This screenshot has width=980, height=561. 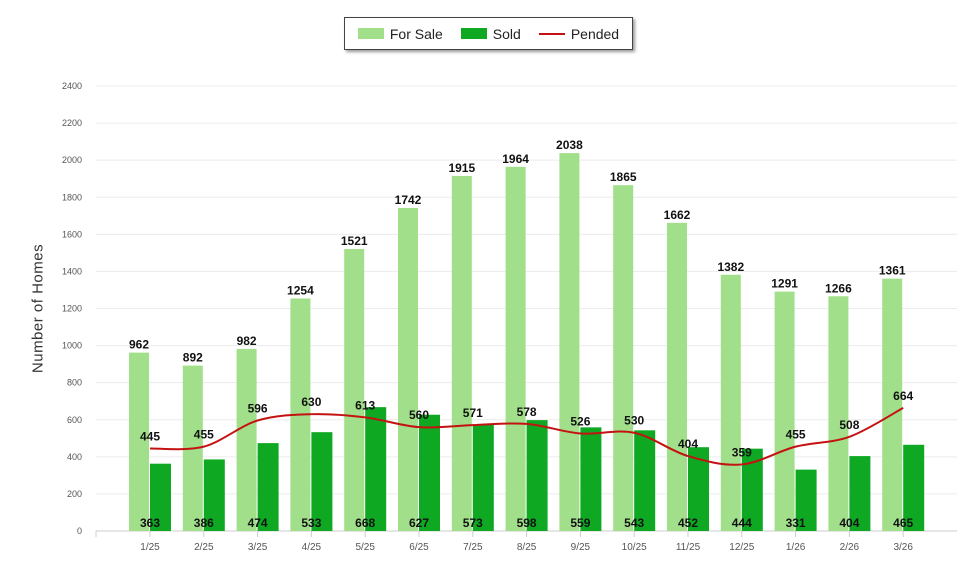 I want to click on sold-data-label: 386, so click(x=204, y=523).